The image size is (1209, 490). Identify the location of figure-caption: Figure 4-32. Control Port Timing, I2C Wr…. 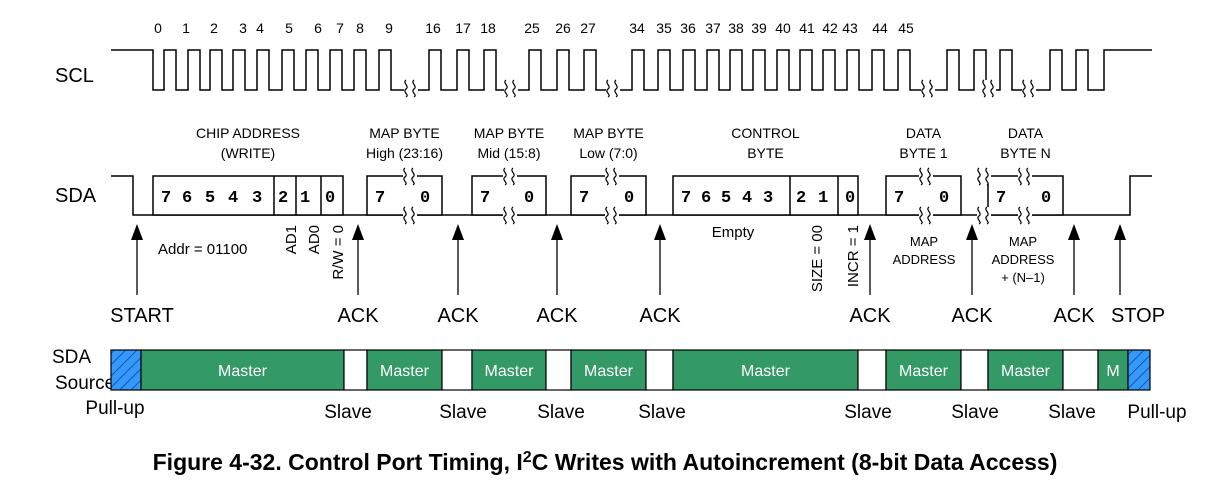
(605, 462).